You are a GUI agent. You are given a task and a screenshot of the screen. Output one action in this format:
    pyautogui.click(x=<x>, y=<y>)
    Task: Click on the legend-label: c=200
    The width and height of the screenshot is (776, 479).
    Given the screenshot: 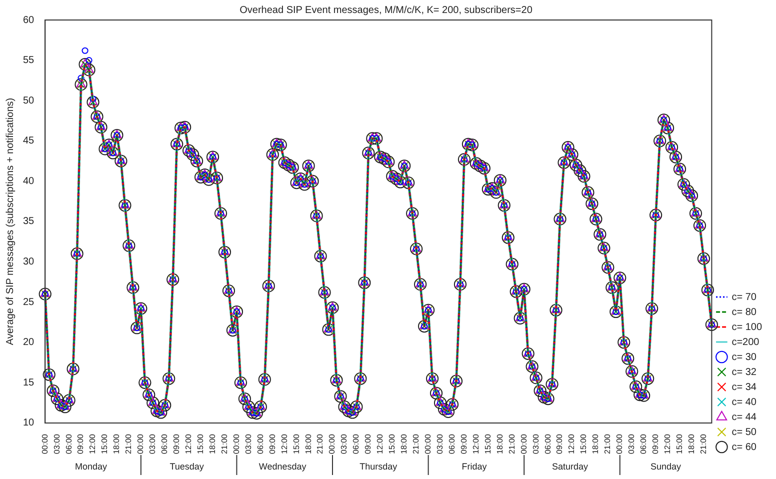 What is the action you would take?
    pyautogui.click(x=746, y=342)
    